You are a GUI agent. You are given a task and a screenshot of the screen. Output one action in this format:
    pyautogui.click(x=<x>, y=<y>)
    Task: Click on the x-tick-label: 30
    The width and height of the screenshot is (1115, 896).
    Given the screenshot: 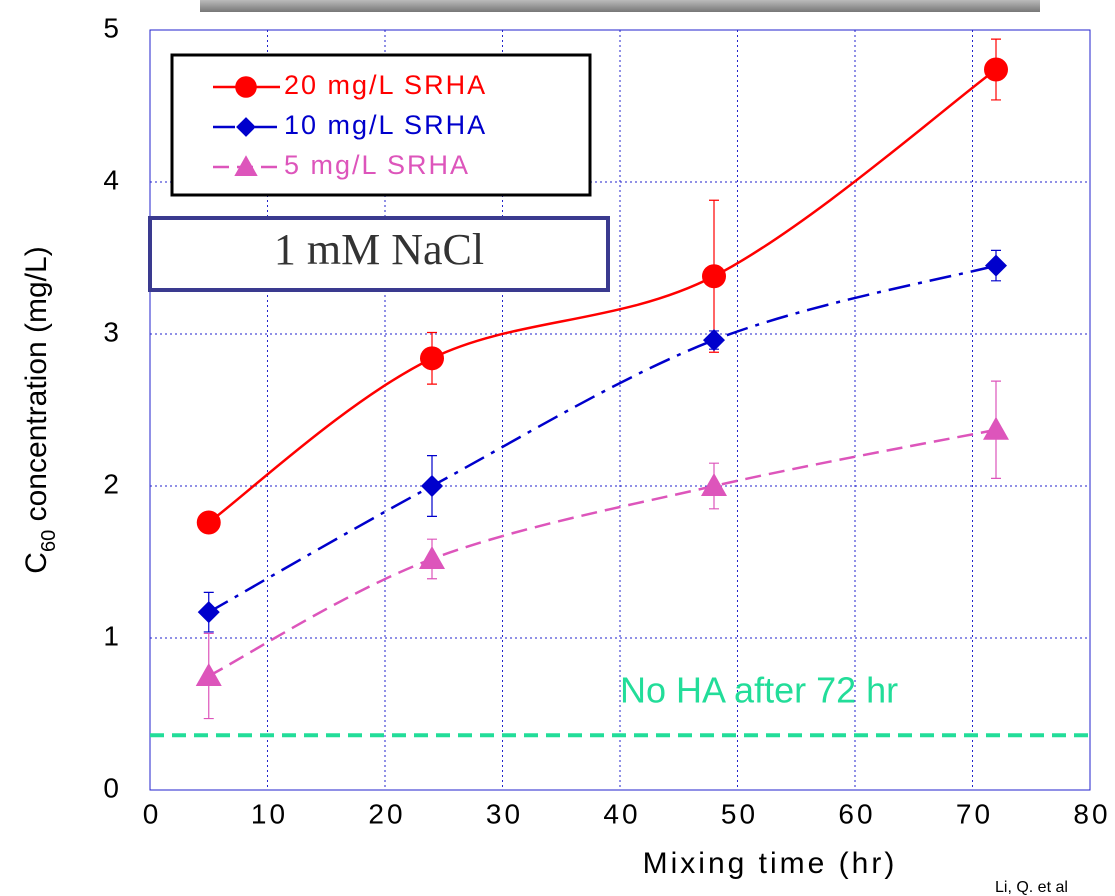 What is the action you would take?
    pyautogui.click(x=504, y=813)
    